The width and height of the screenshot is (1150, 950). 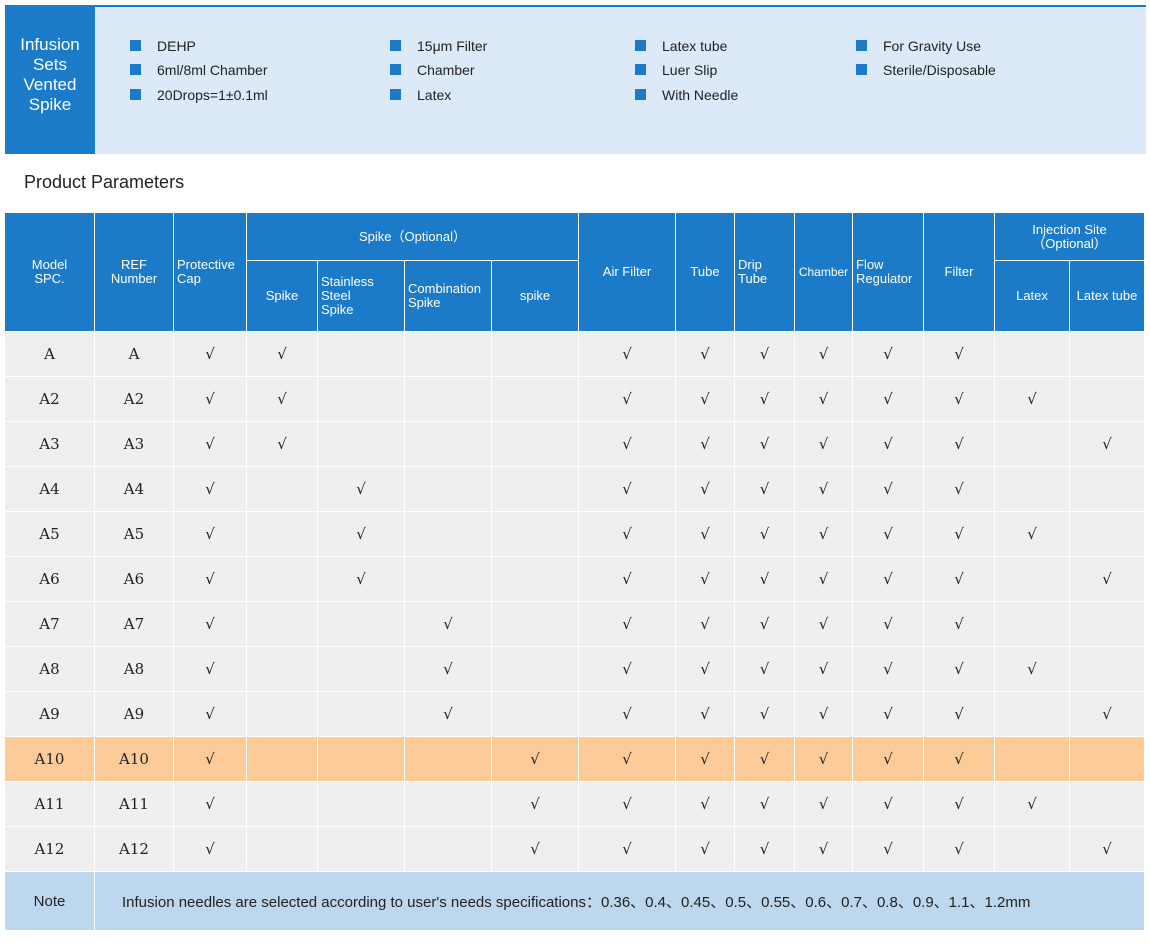 What do you see at coordinates (627, 272) in the screenshot?
I see `header-cell: Air Filter` at bounding box center [627, 272].